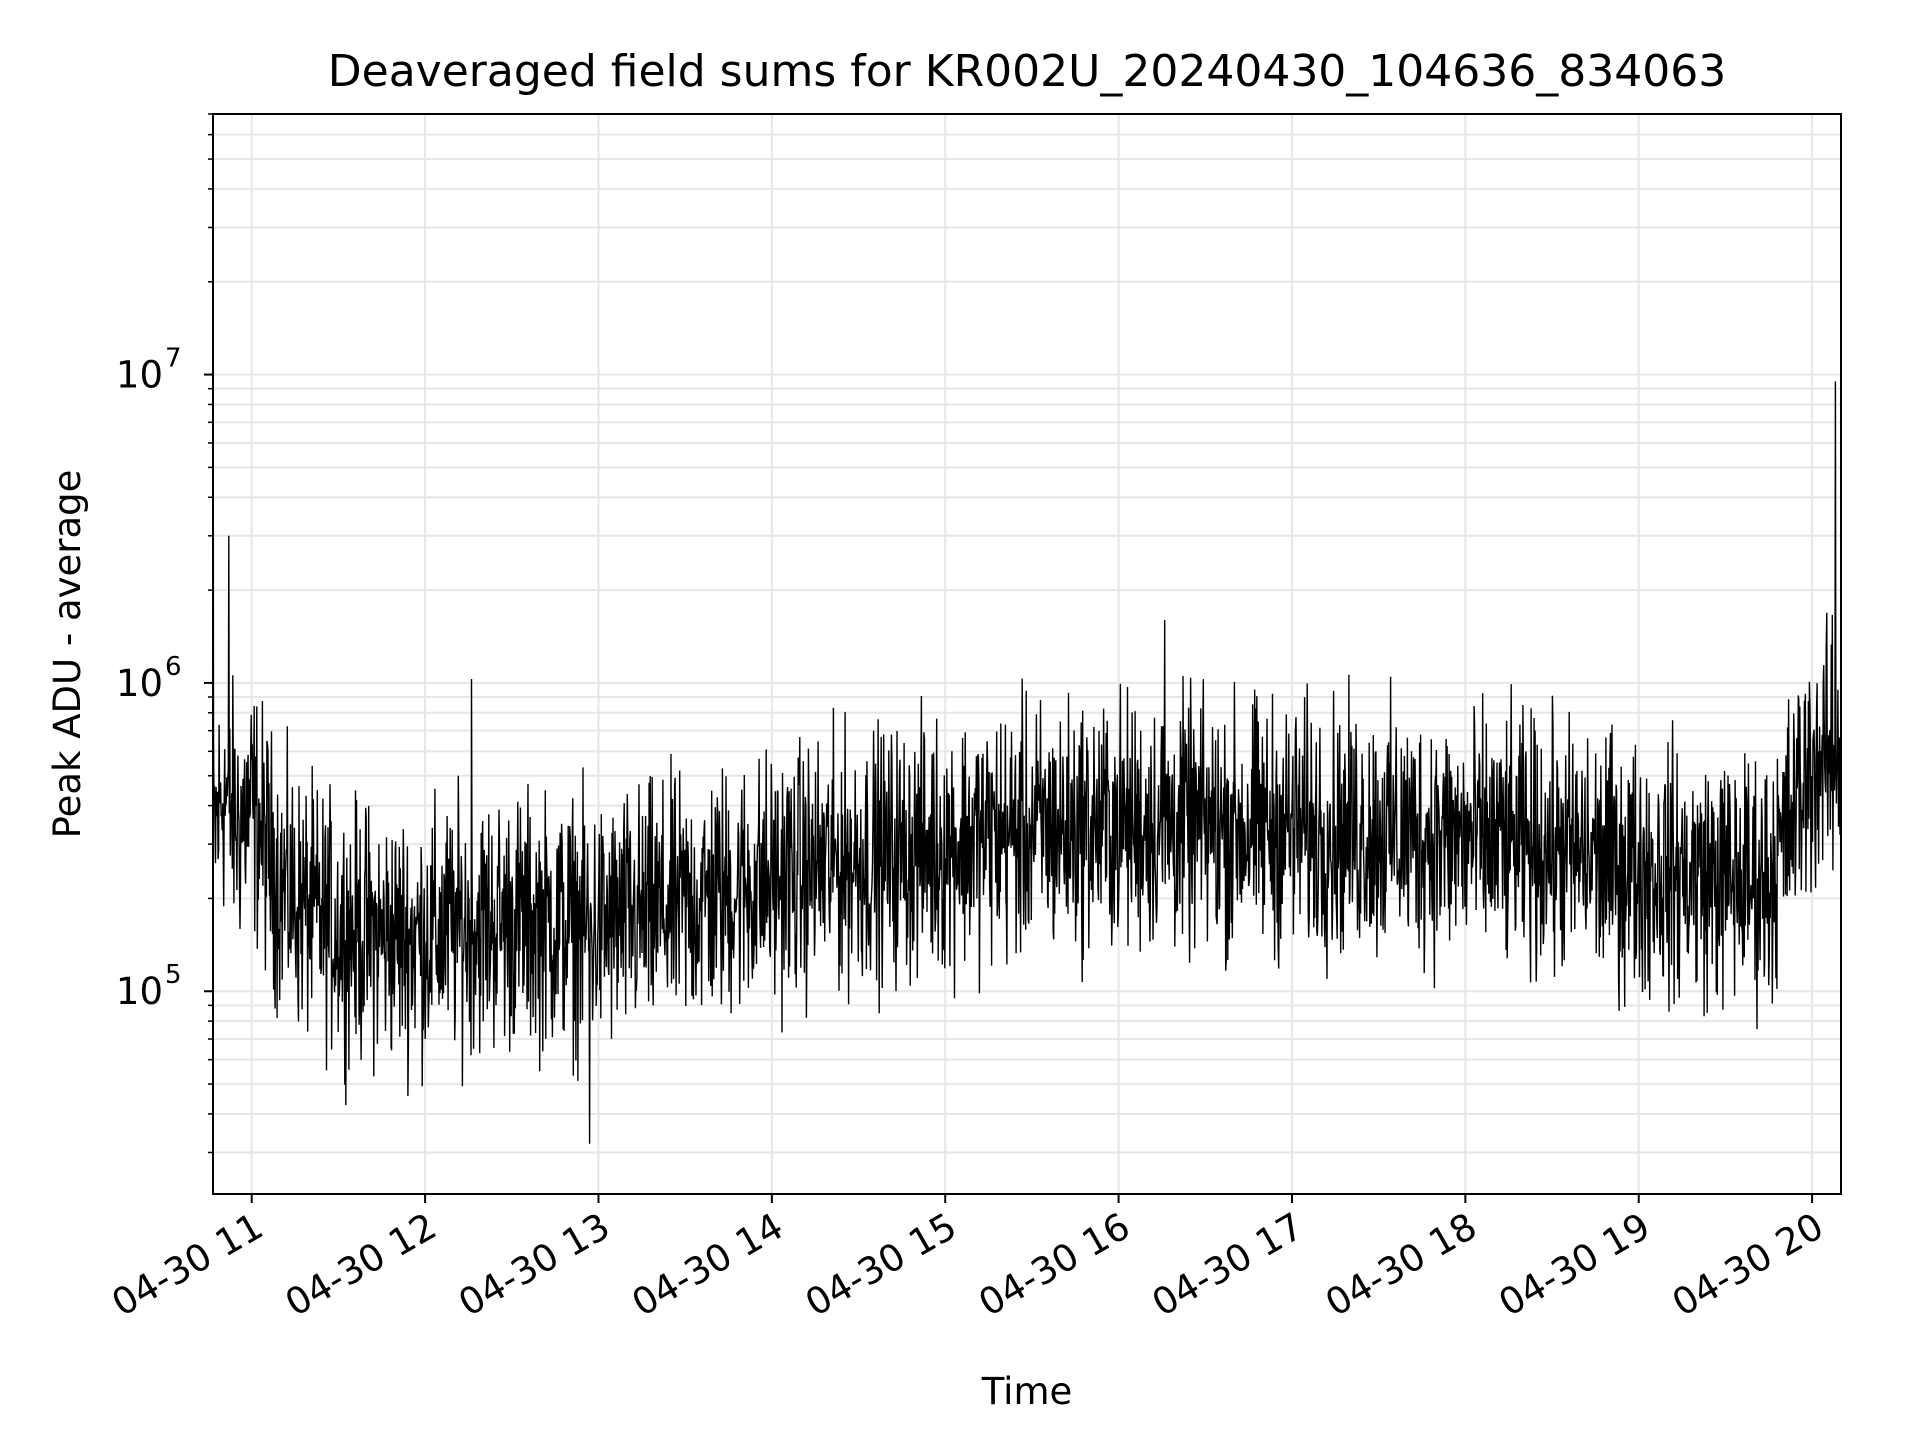 The image size is (1920, 1440). What do you see at coordinates (1027, 1391) in the screenshot?
I see `x-axis-label: Time` at bounding box center [1027, 1391].